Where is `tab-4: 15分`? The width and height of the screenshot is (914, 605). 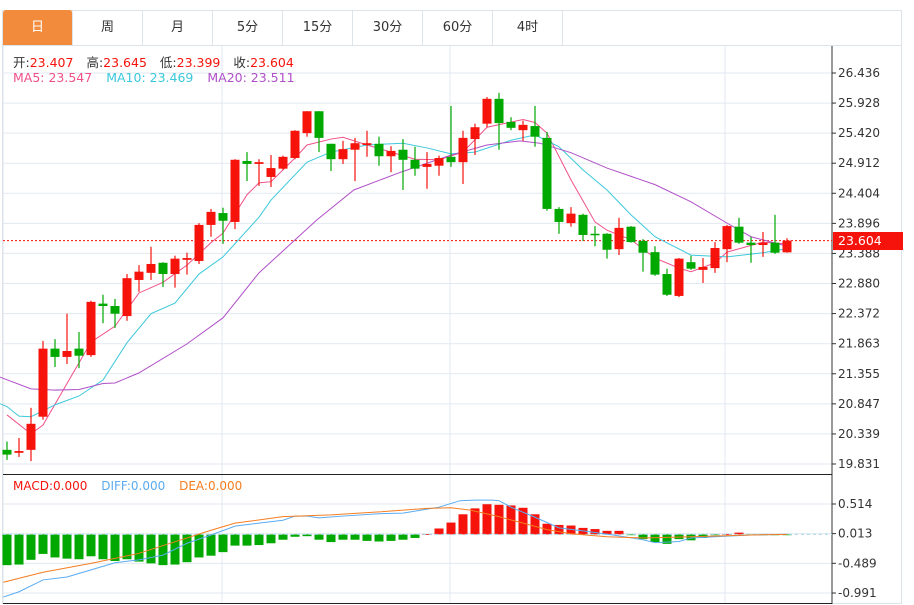
tab-4: 15分 is located at coordinates (318, 27).